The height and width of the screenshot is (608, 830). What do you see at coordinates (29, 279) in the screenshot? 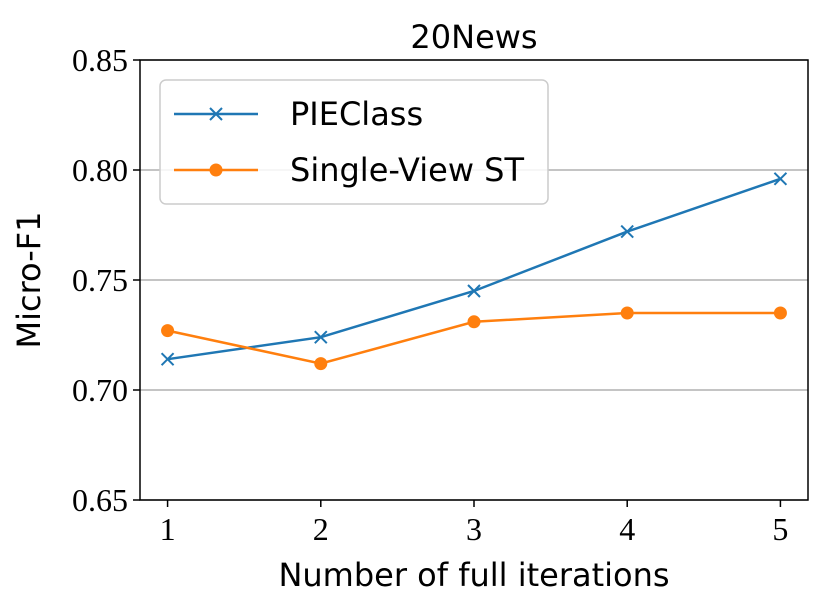
I see `y-axis-label: Micro-F1` at bounding box center [29, 279].